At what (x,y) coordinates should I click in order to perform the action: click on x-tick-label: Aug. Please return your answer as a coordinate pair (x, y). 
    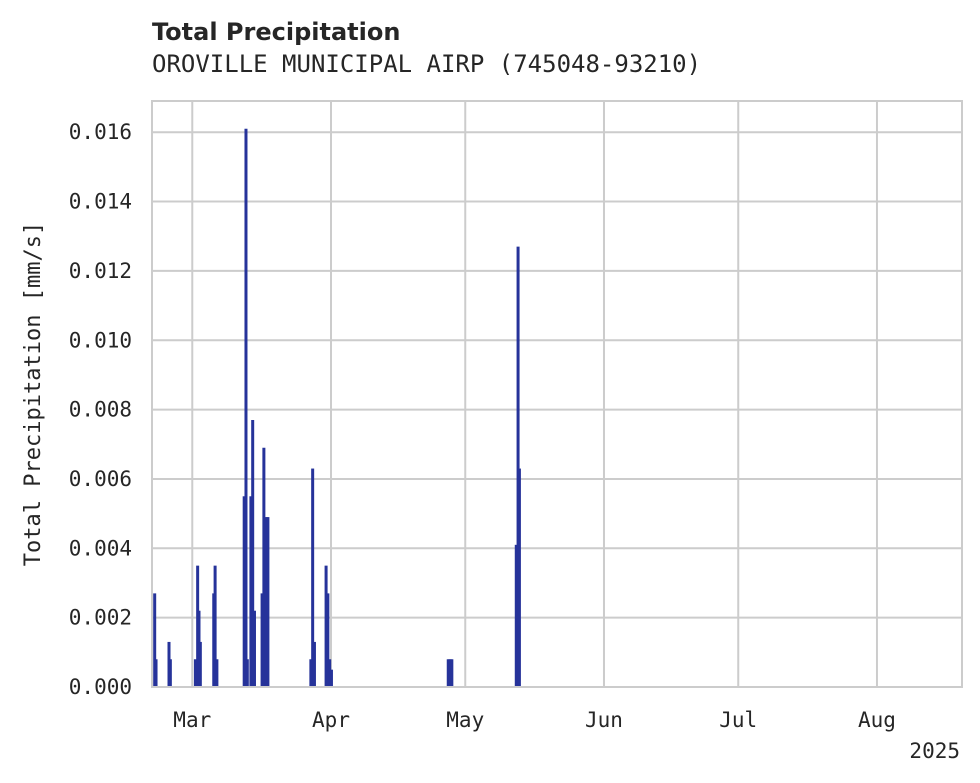
    Looking at the image, I should click on (877, 720).